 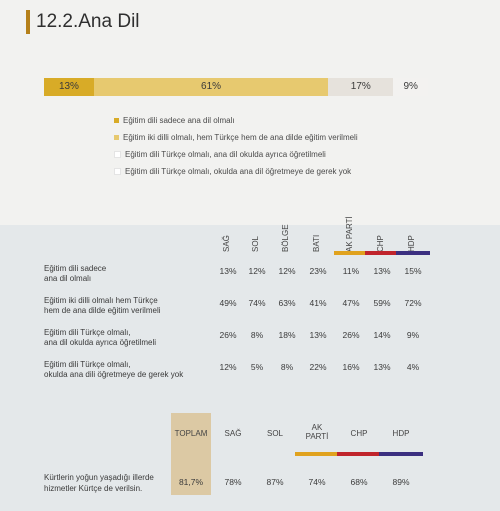 What do you see at coordinates (318, 367) in the screenshot?
I see `table-cell: 22%` at bounding box center [318, 367].